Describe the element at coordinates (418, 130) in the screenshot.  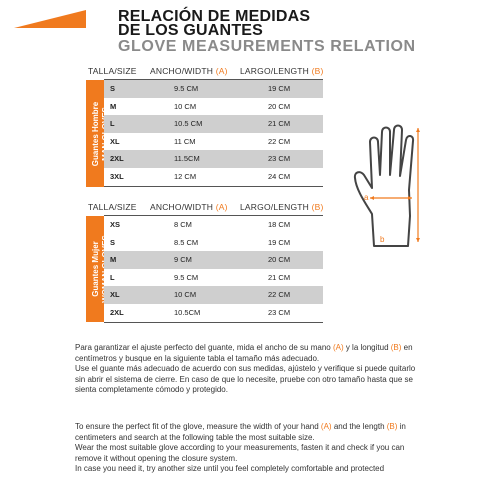
I see `length-arrow-top` at that location.